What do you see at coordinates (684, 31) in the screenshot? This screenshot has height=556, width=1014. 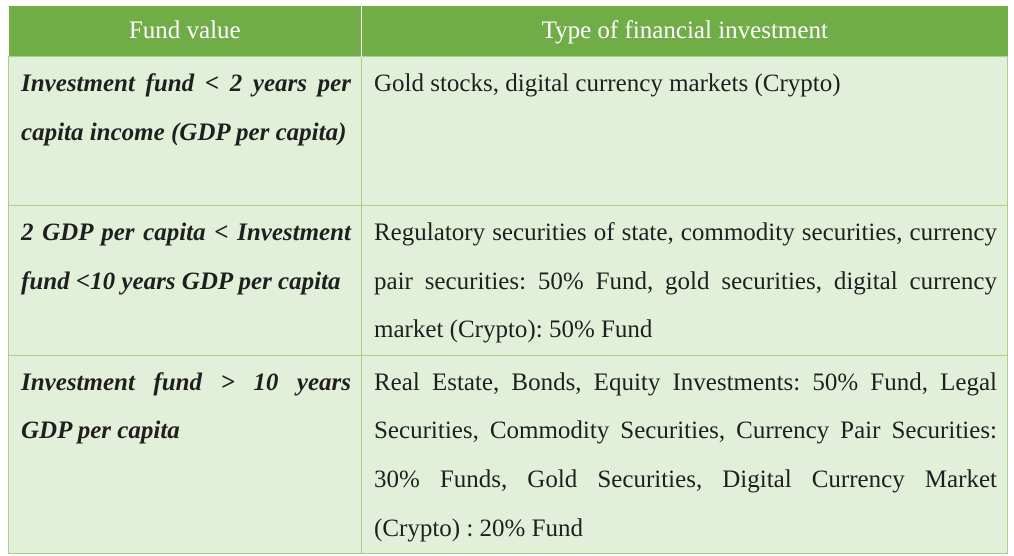 I see `header-investment-type: Type of financial investment` at bounding box center [684, 31].